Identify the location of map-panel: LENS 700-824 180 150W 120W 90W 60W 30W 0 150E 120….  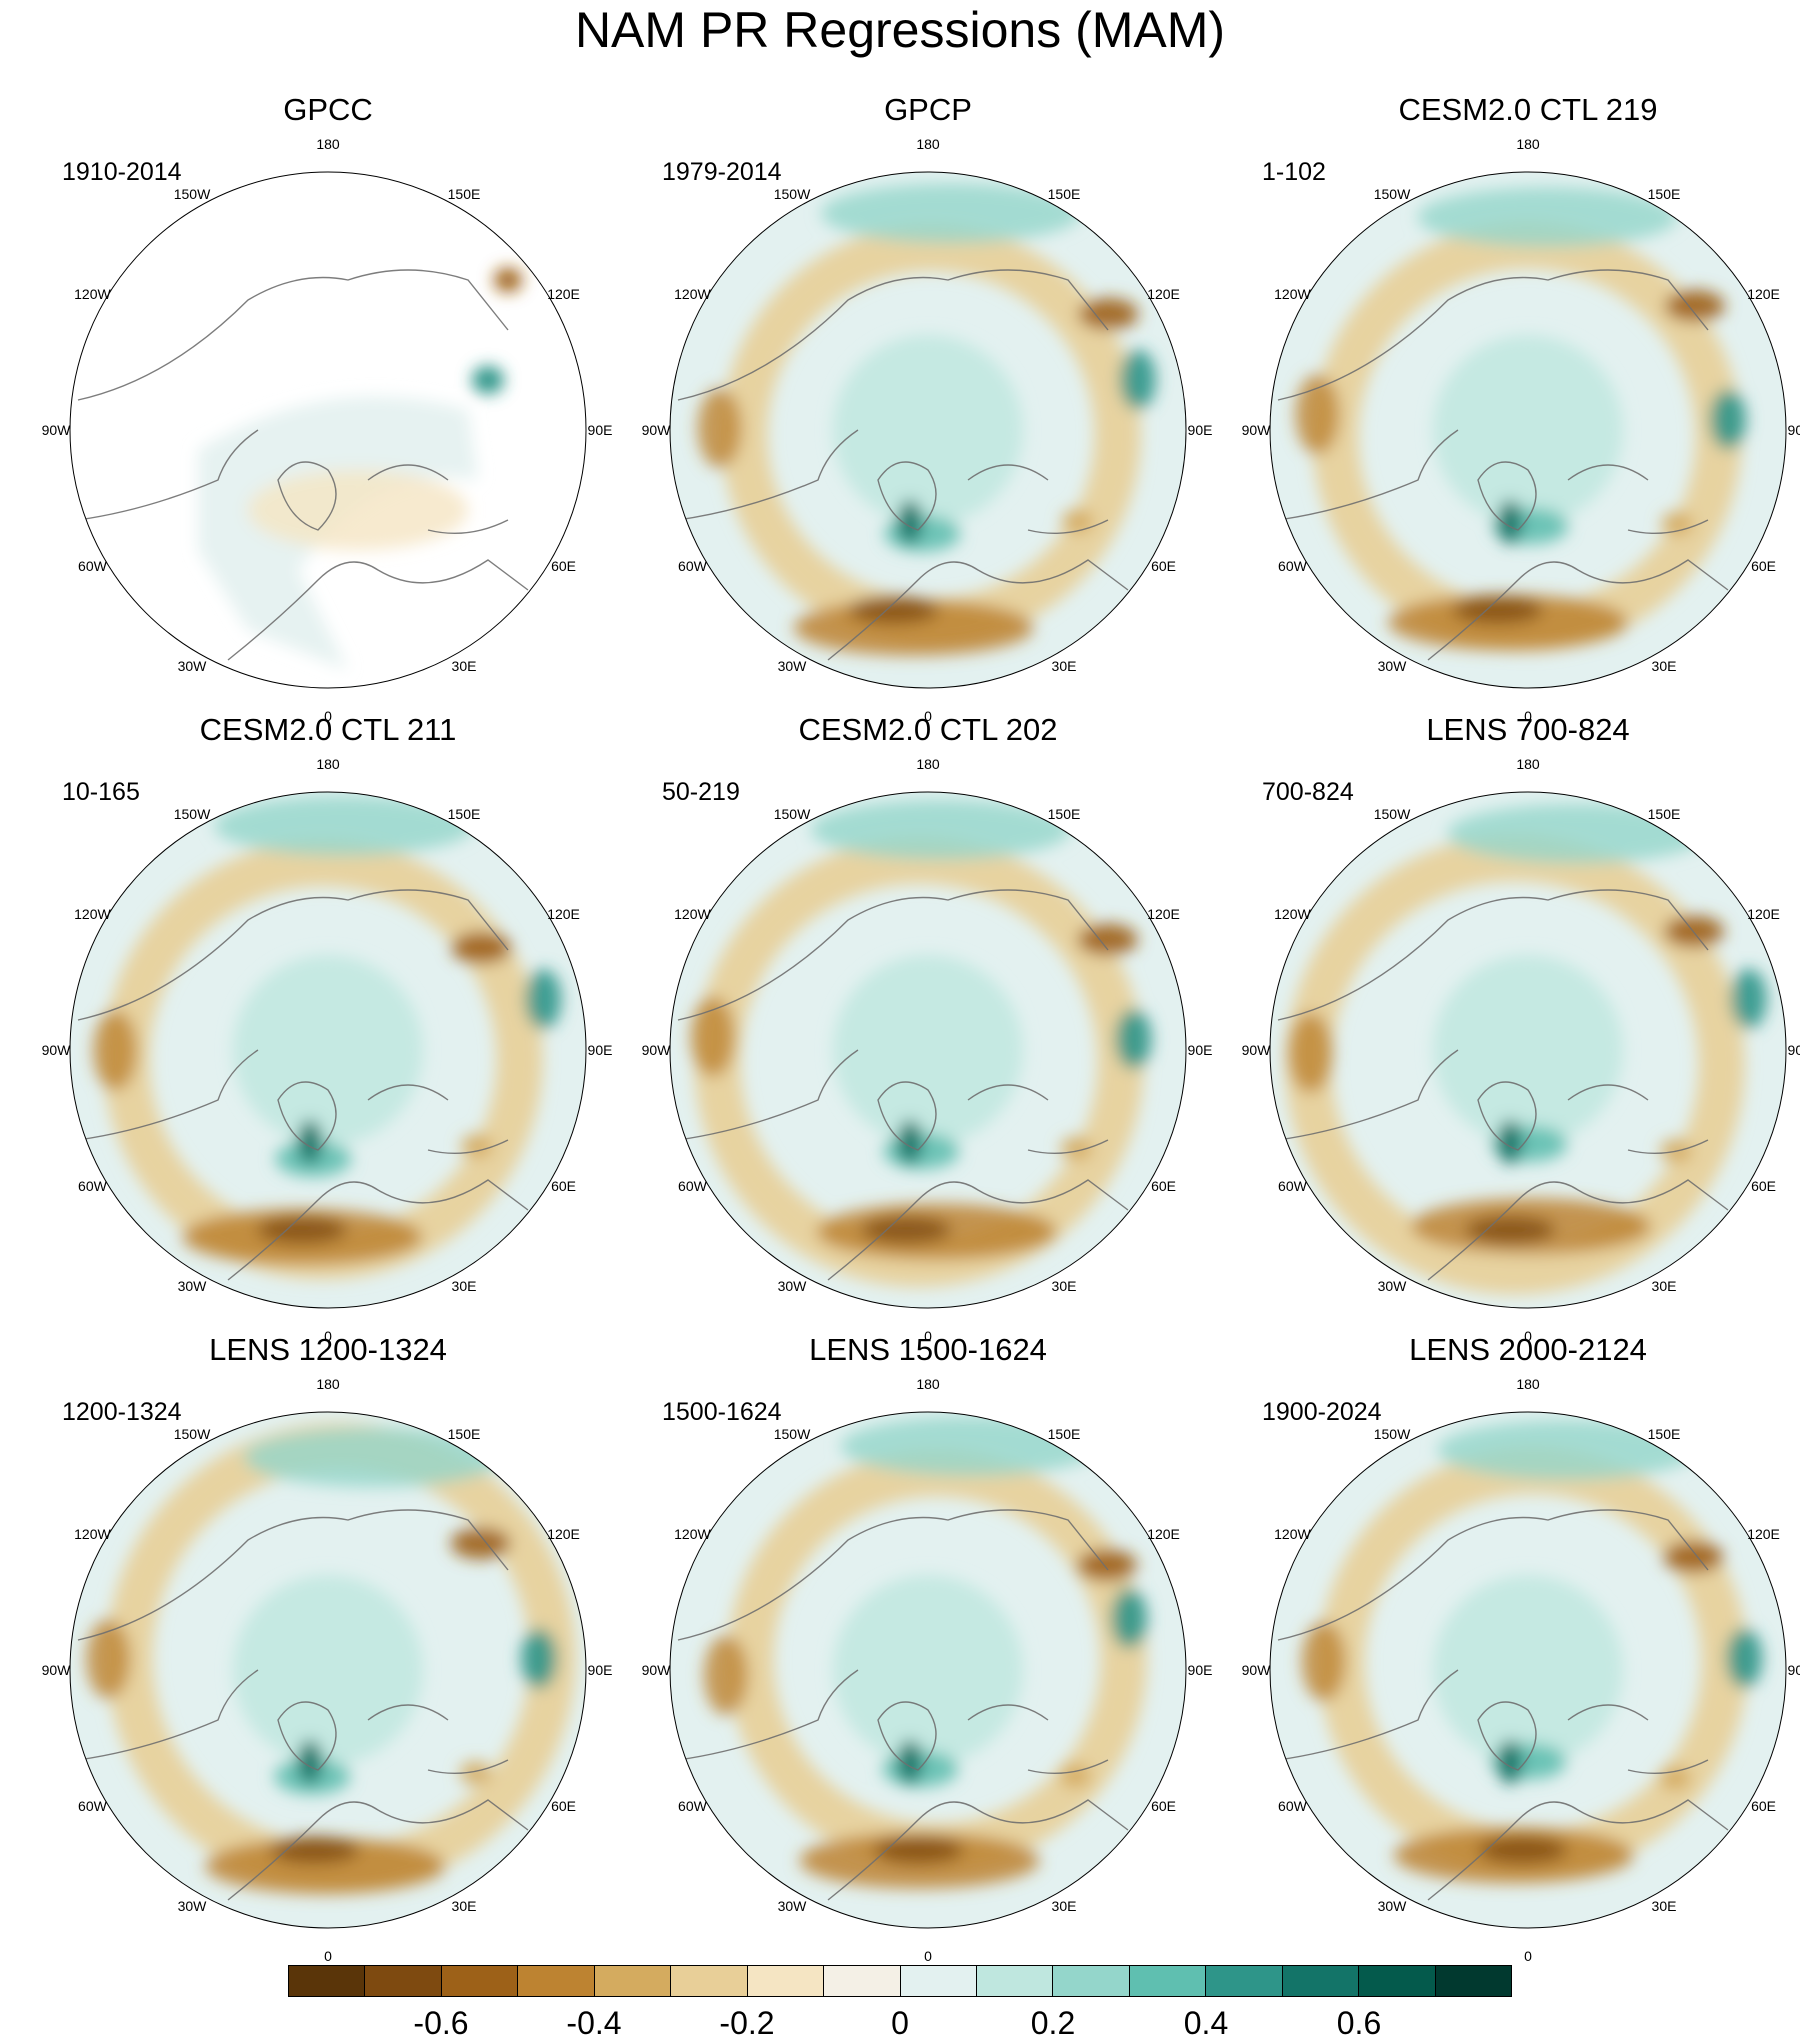
(1521, 1028).